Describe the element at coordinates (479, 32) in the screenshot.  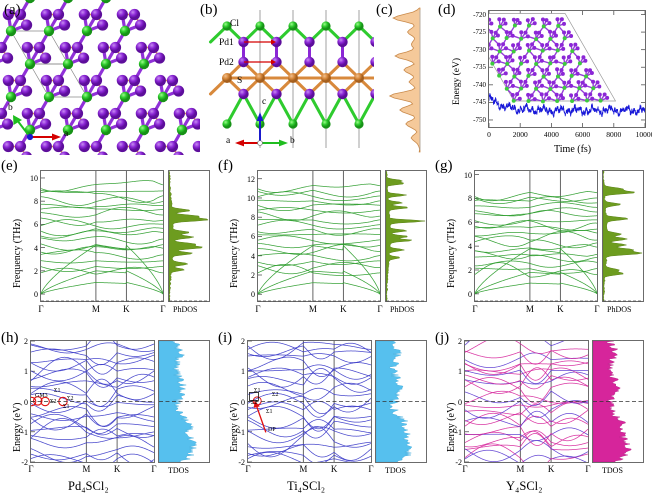
I see `ytick: -725` at that location.